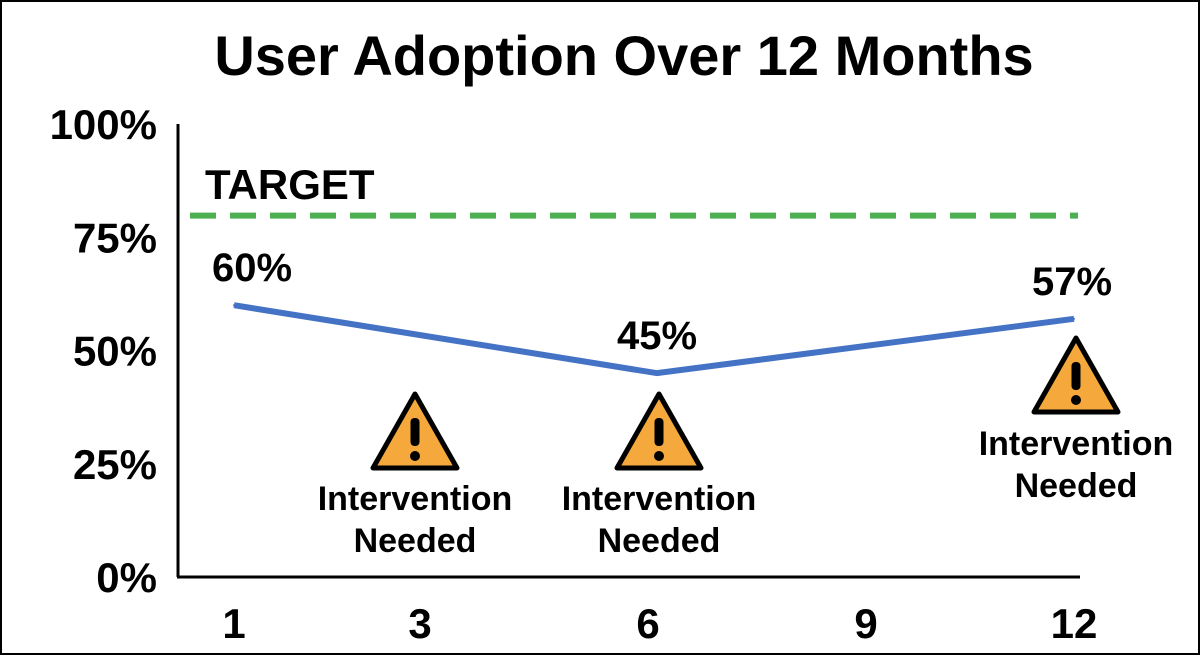 The height and width of the screenshot is (655, 1200). What do you see at coordinates (115, 237) in the screenshot?
I see `y-tick-label: 75%` at bounding box center [115, 237].